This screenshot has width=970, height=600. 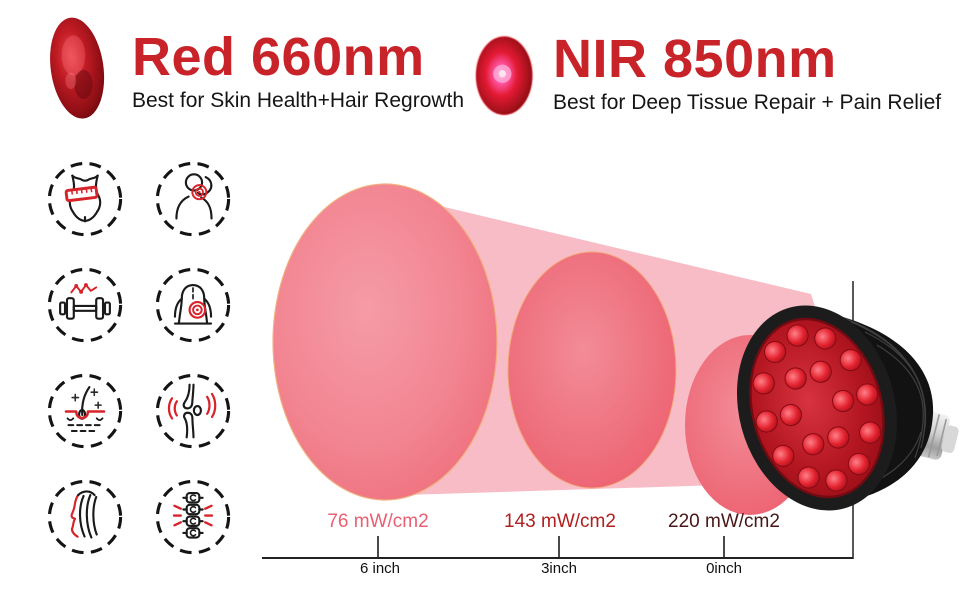 What do you see at coordinates (559, 546) in the screenshot?
I see `tick-3inch` at bounding box center [559, 546].